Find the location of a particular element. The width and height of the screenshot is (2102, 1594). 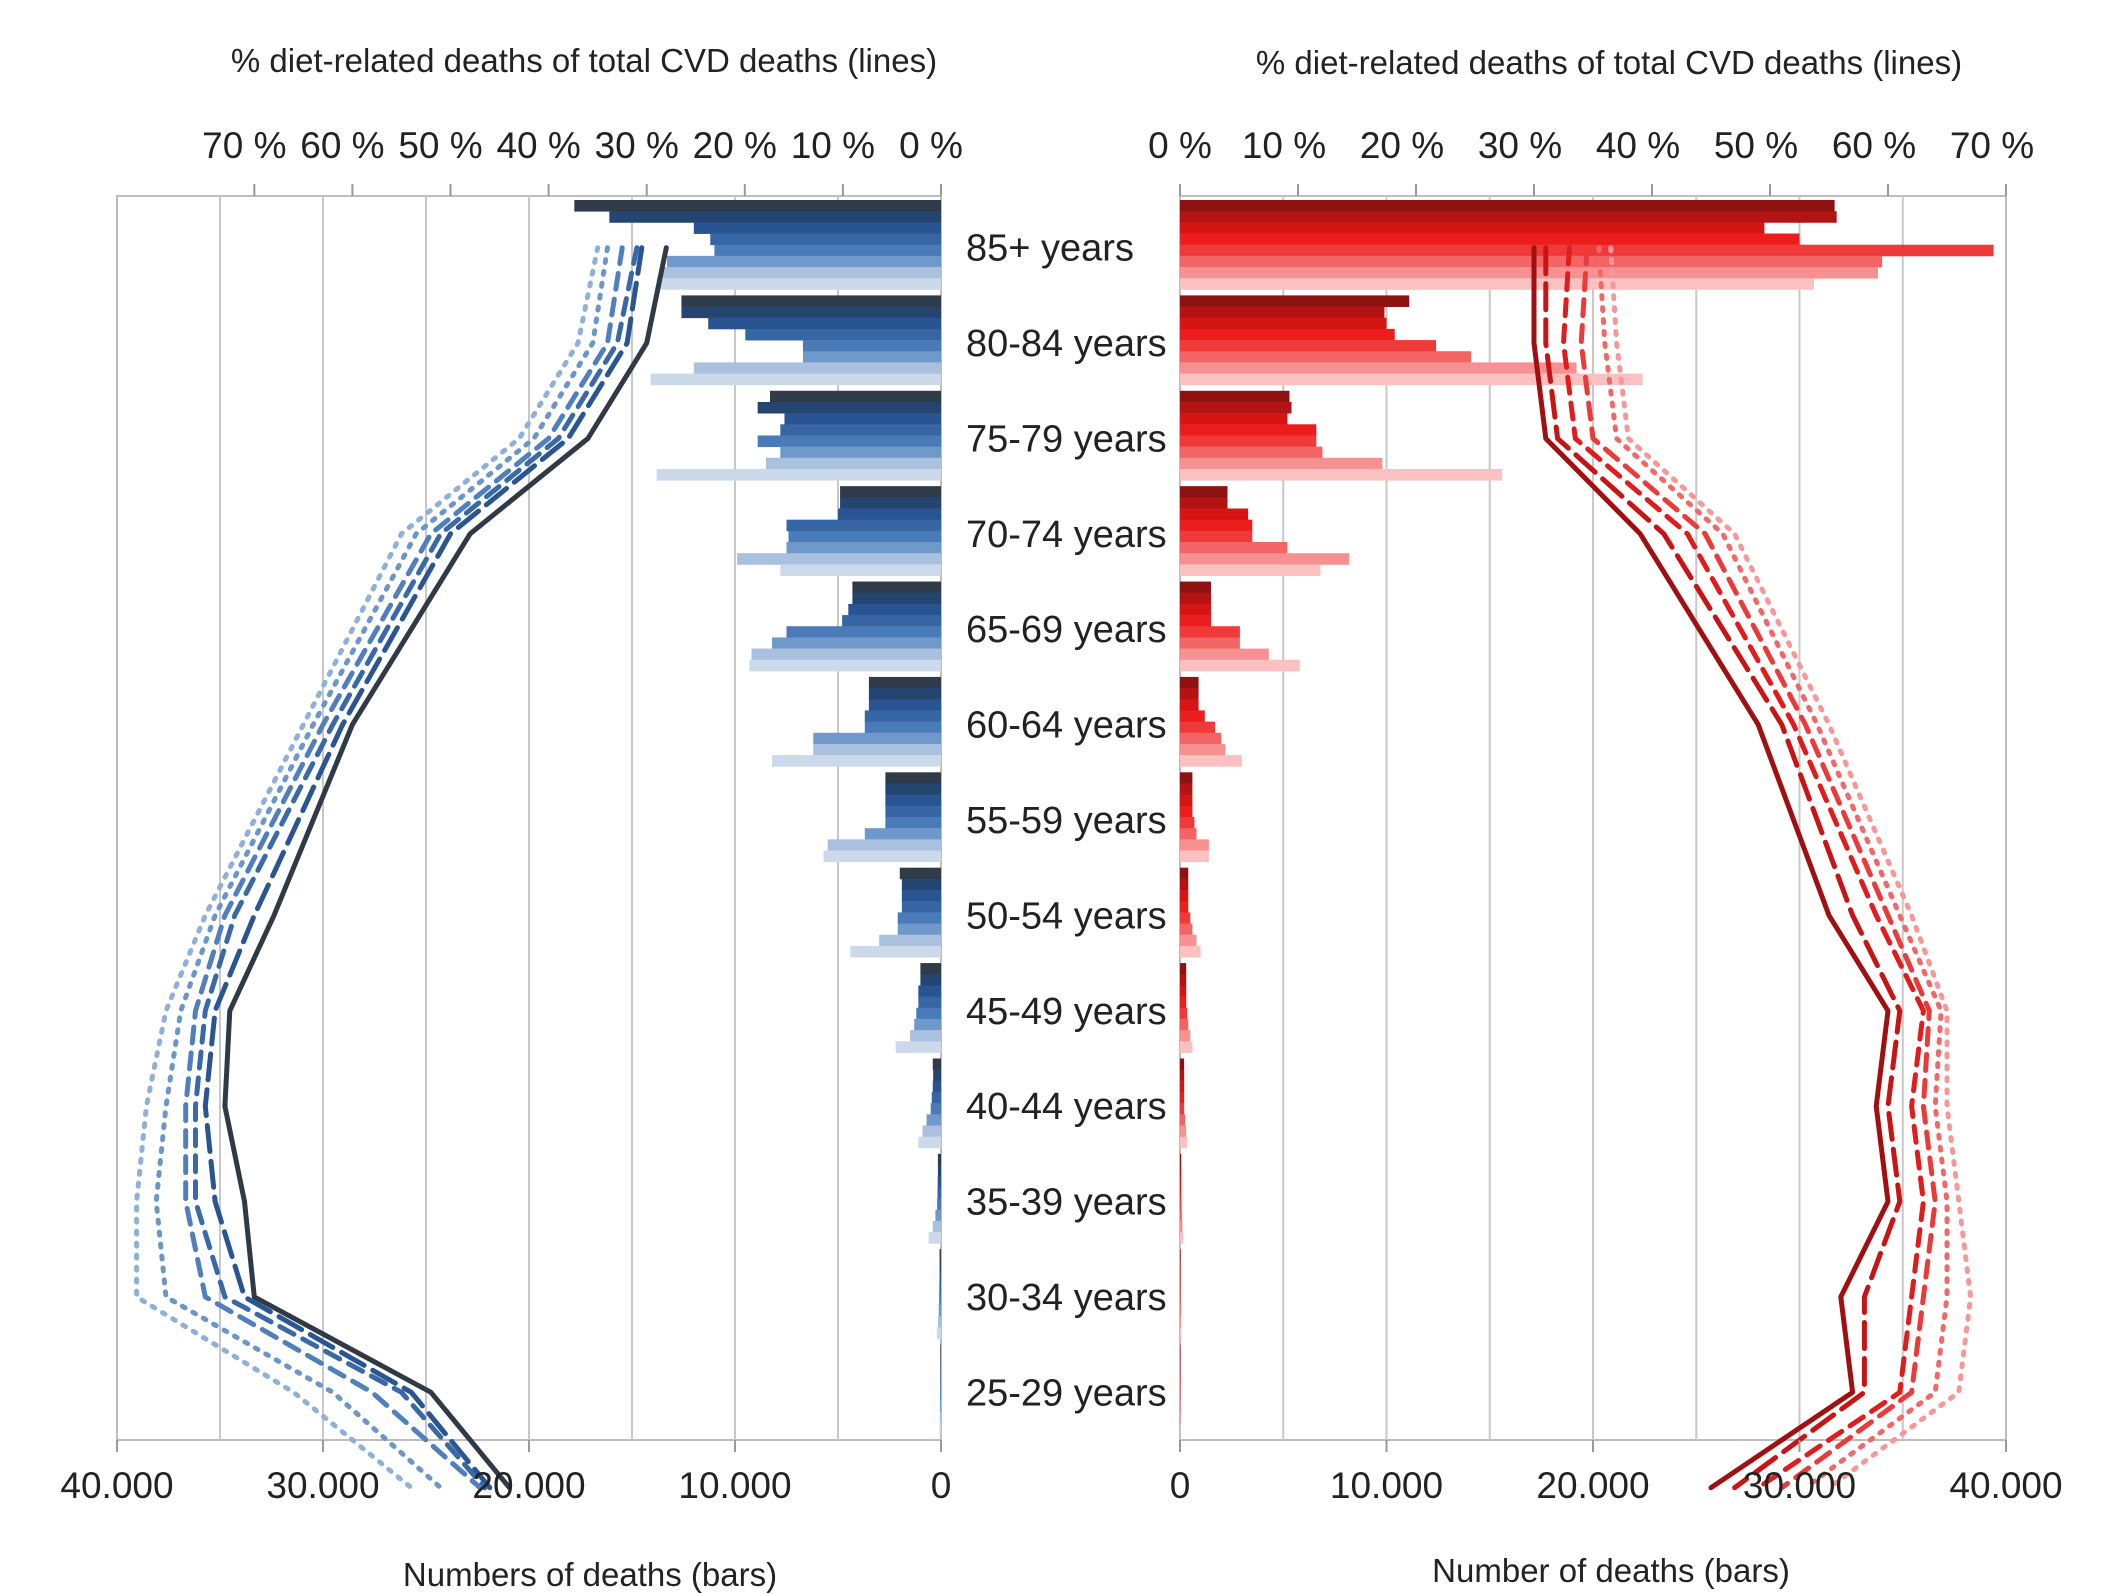

right-bottom-axis-title: Number of deaths (bars) is located at coordinates (1611, 1570).